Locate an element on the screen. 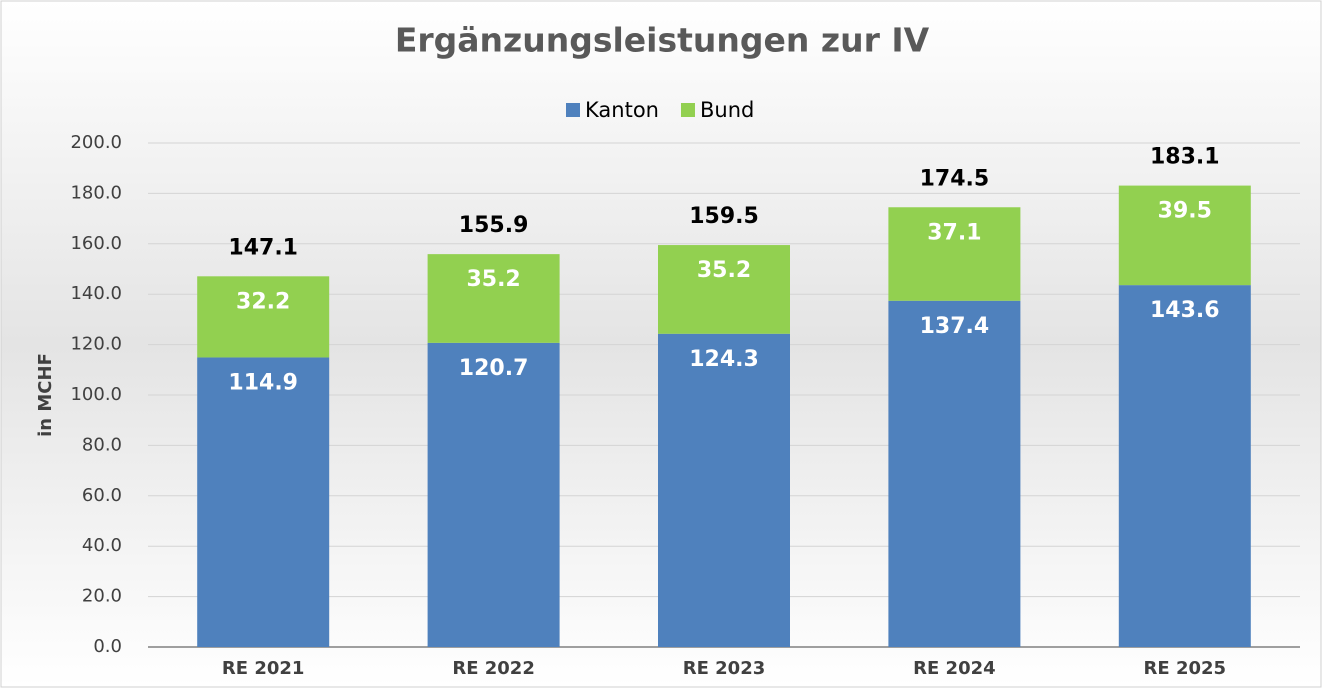  data-label: 124.3 is located at coordinates (724, 359).